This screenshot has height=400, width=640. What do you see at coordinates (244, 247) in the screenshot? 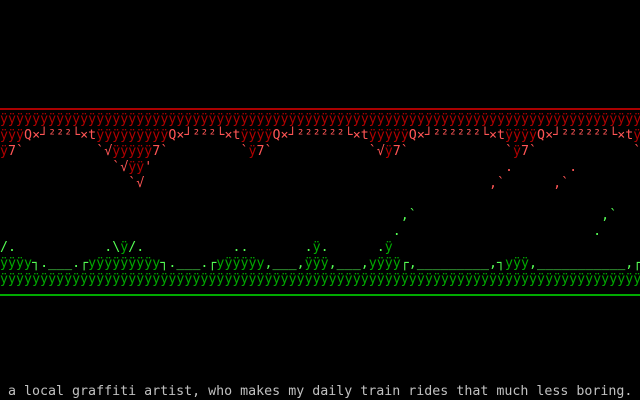
I see `graffiti-glyph: .` at bounding box center [244, 247].